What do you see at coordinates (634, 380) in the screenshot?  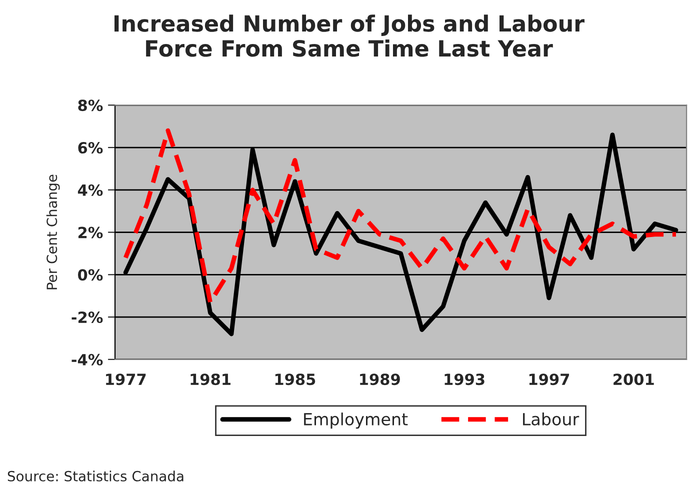 I see `x-tick-label: 2001` at bounding box center [634, 380].